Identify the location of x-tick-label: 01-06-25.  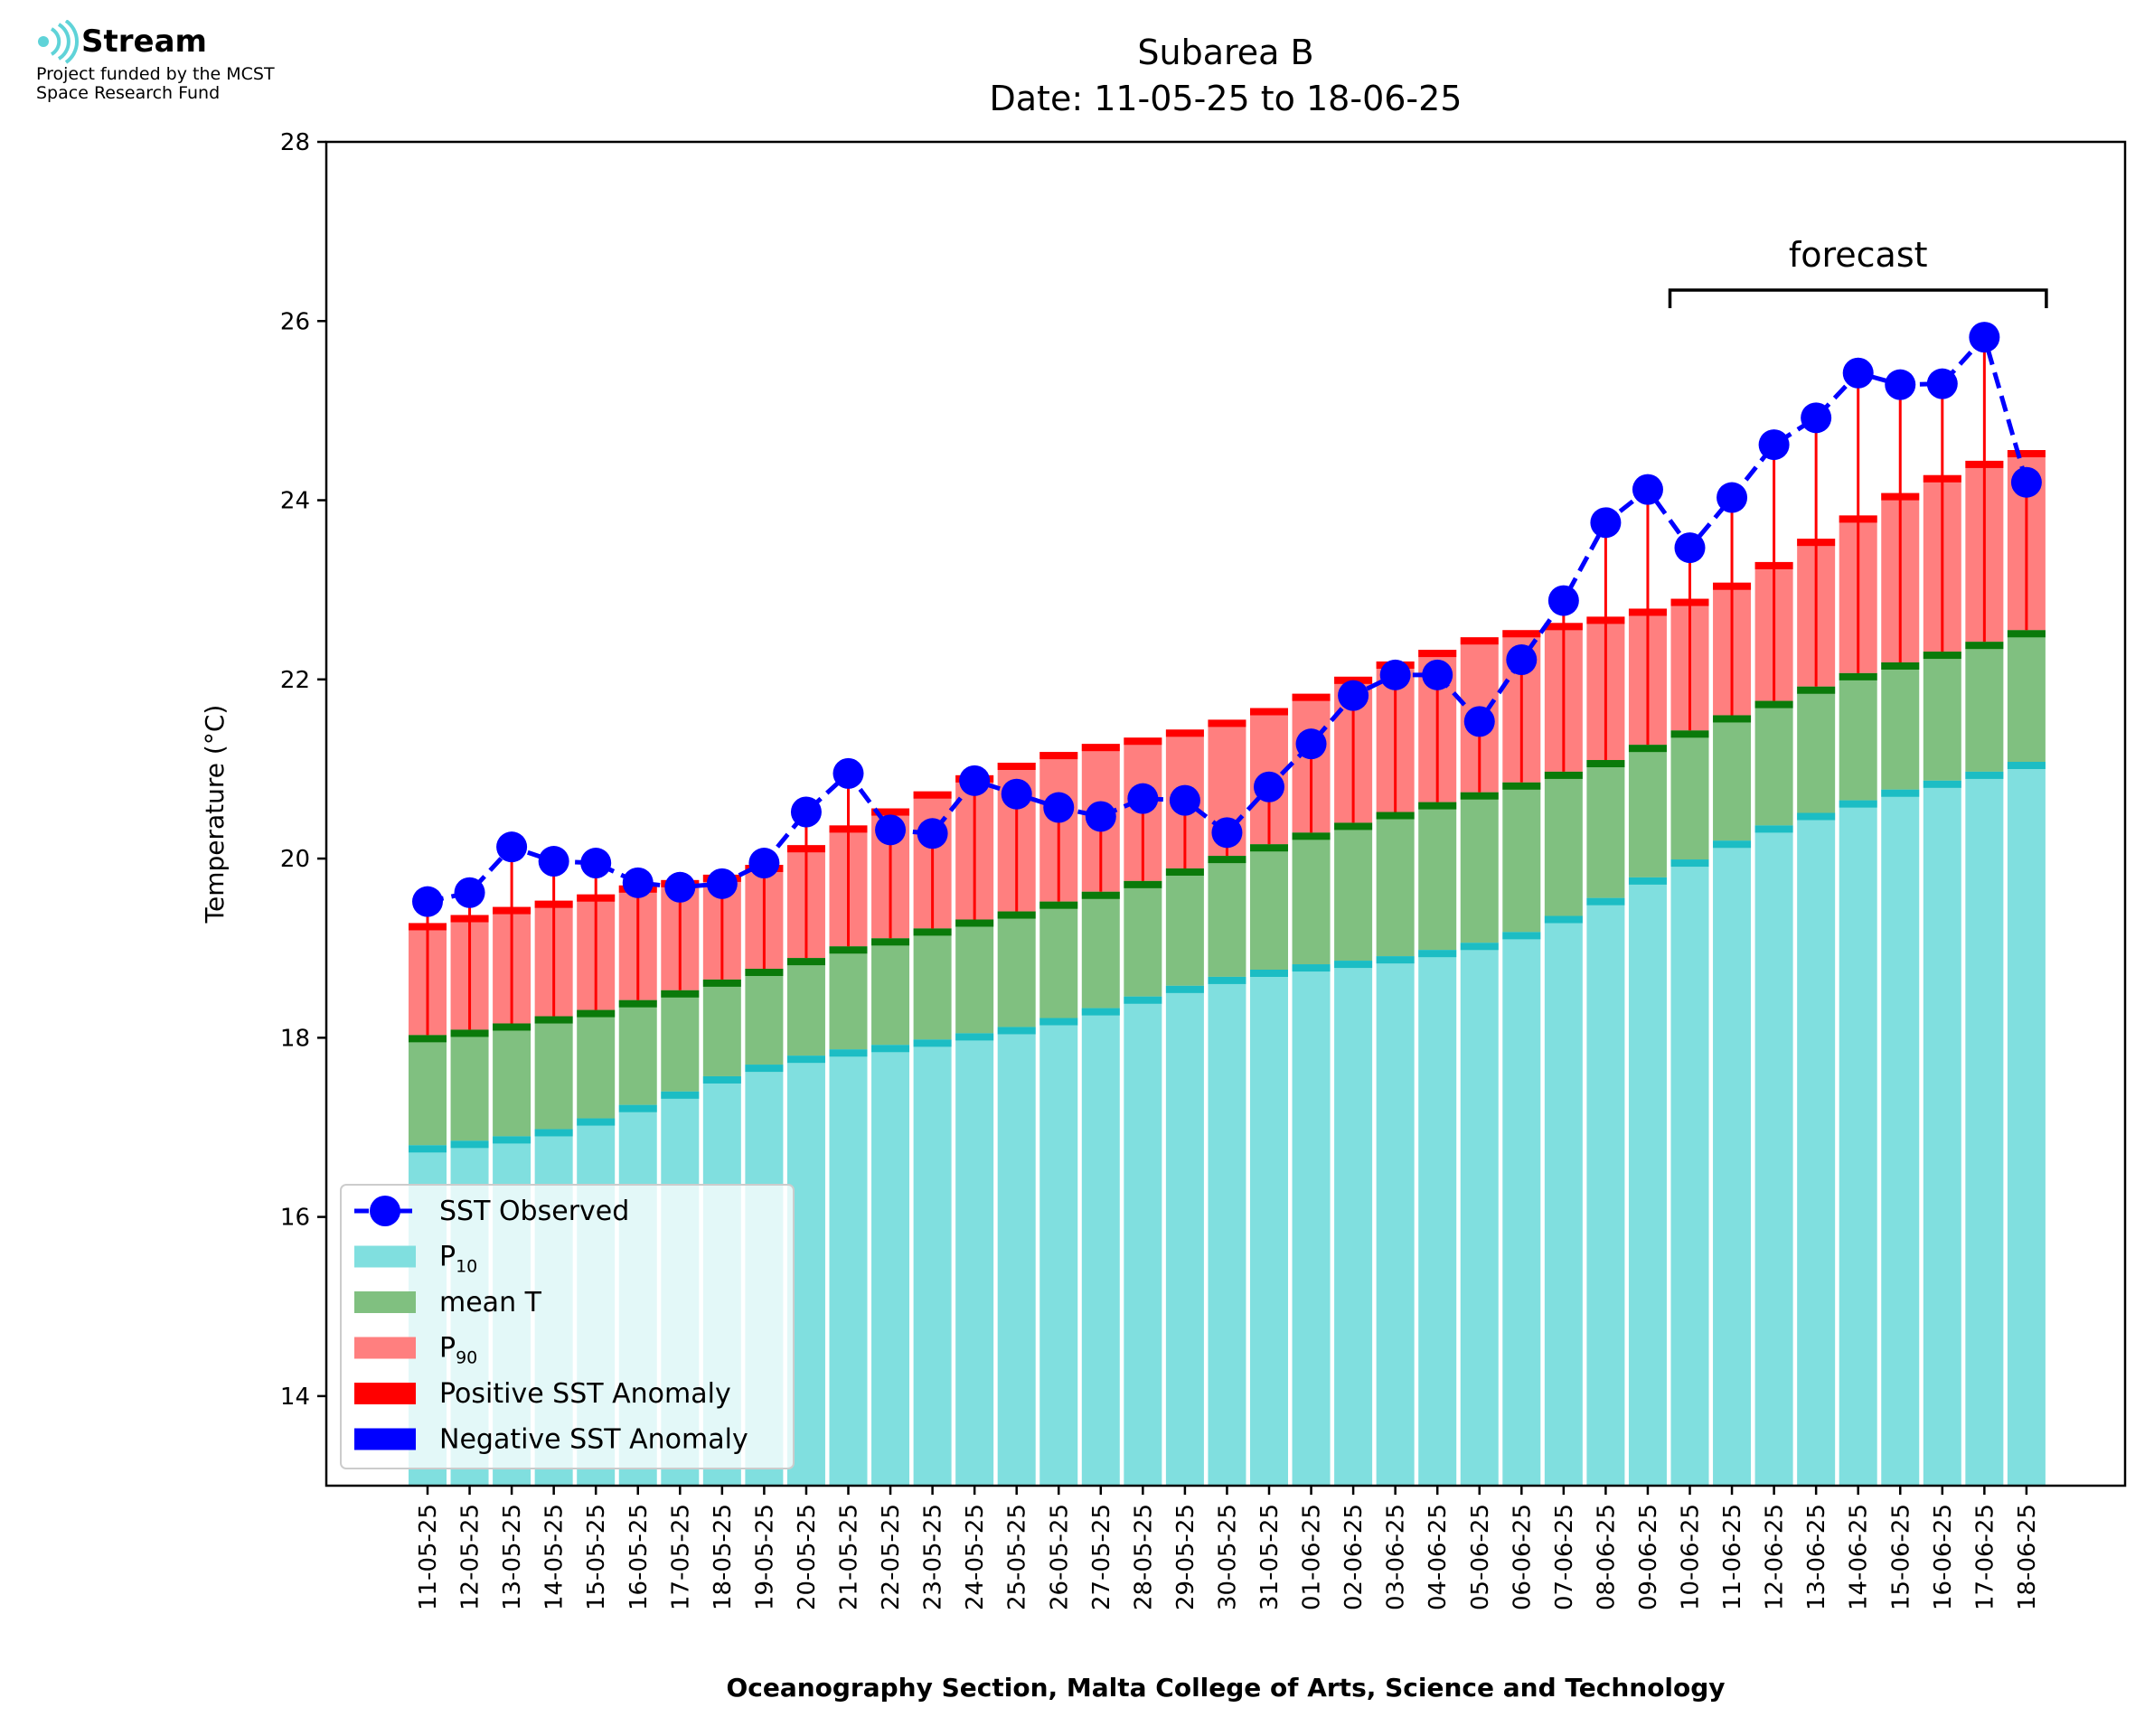
(1312, 1557).